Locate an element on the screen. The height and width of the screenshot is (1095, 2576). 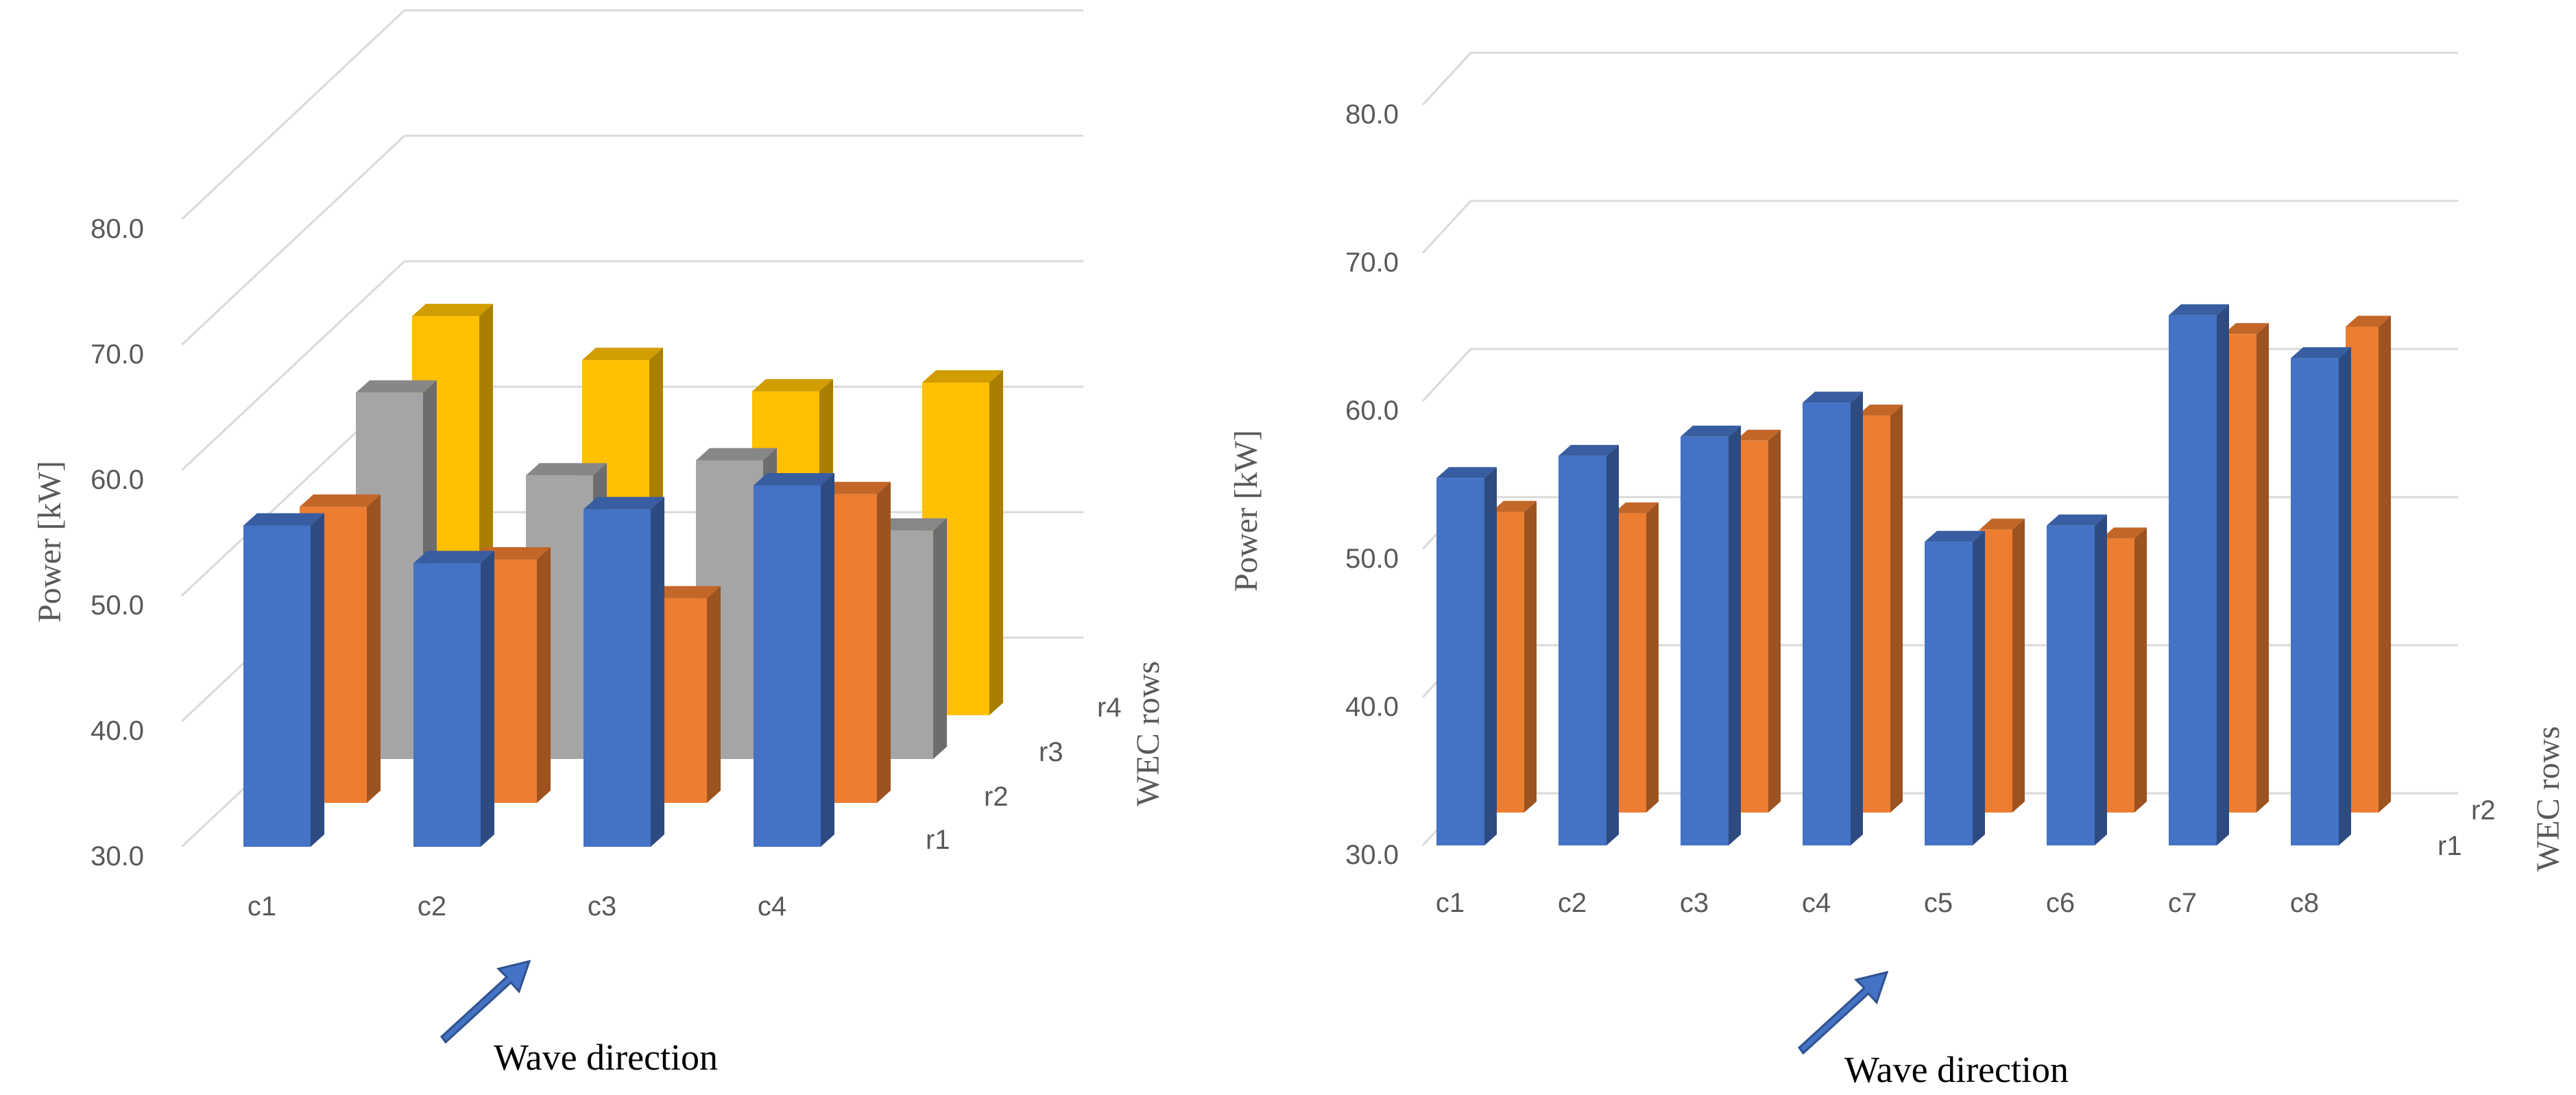
left-wave-arrow-icon is located at coordinates (486, 1001).